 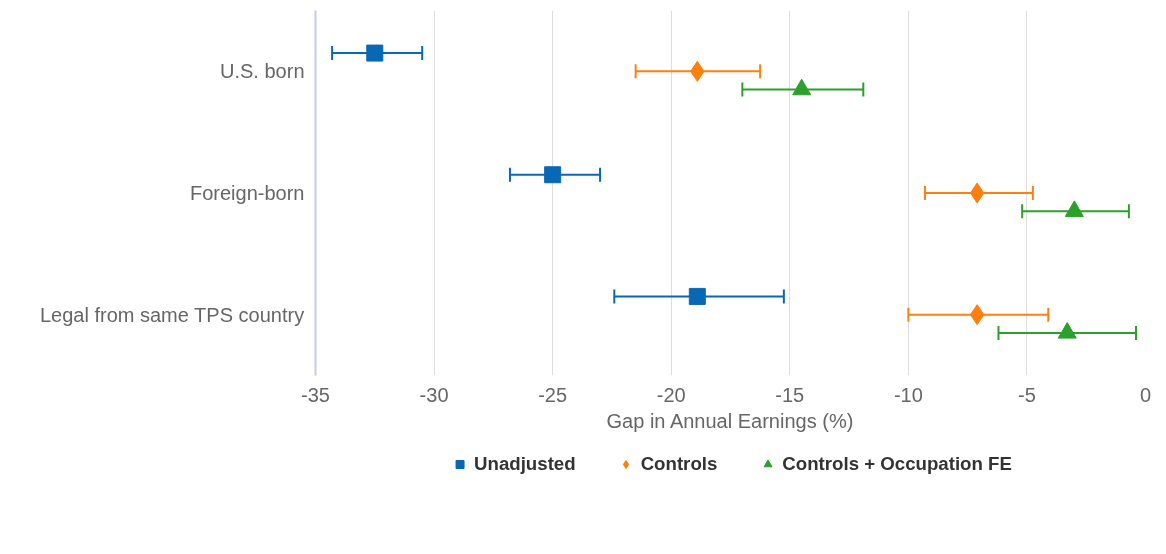 What do you see at coordinates (908, 394) in the screenshot?
I see `x-tick-label: -10` at bounding box center [908, 394].